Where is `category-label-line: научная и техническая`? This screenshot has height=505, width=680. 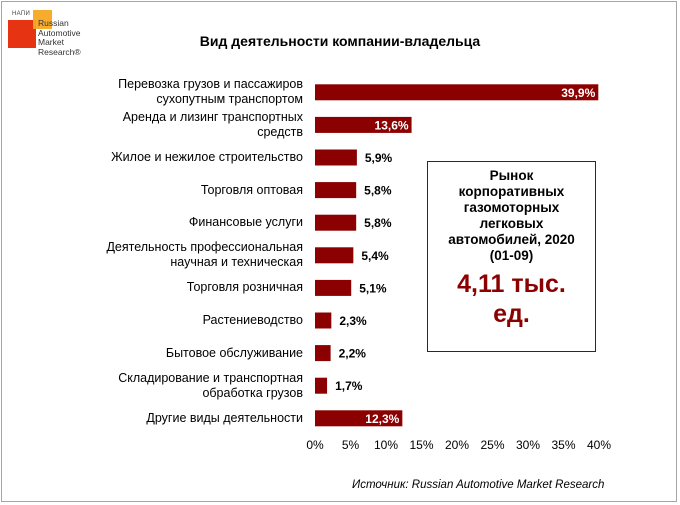
category-label-line: научная и техническая is located at coordinates (236, 262).